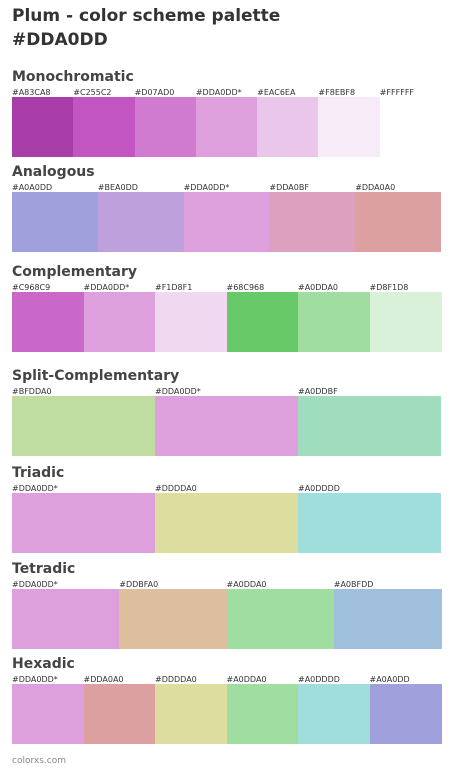  I want to click on swatch-label: #BFDDA0, so click(32, 391).